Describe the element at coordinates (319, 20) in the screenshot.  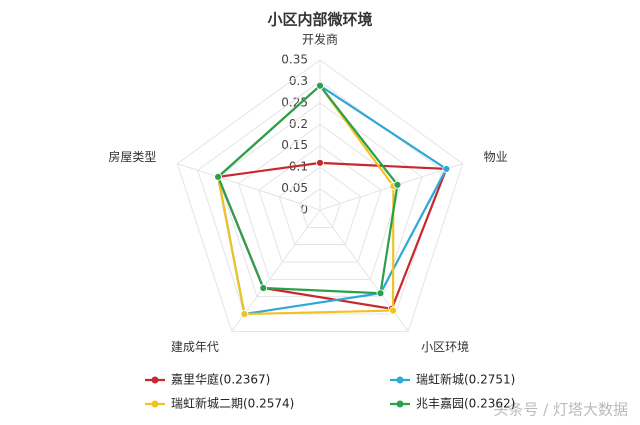
I see `chart-title: 小区内部微环境` at that location.